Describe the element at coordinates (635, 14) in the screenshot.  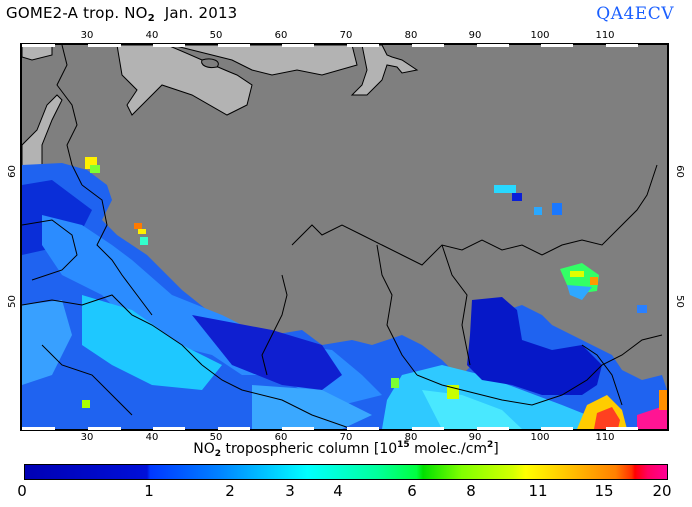
I see `brand-label: QA4ECV` at that location.